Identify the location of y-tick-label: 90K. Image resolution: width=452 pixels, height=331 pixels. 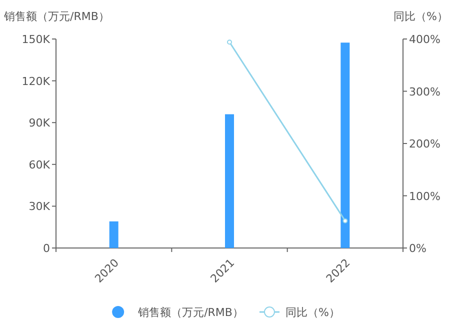
(39, 123).